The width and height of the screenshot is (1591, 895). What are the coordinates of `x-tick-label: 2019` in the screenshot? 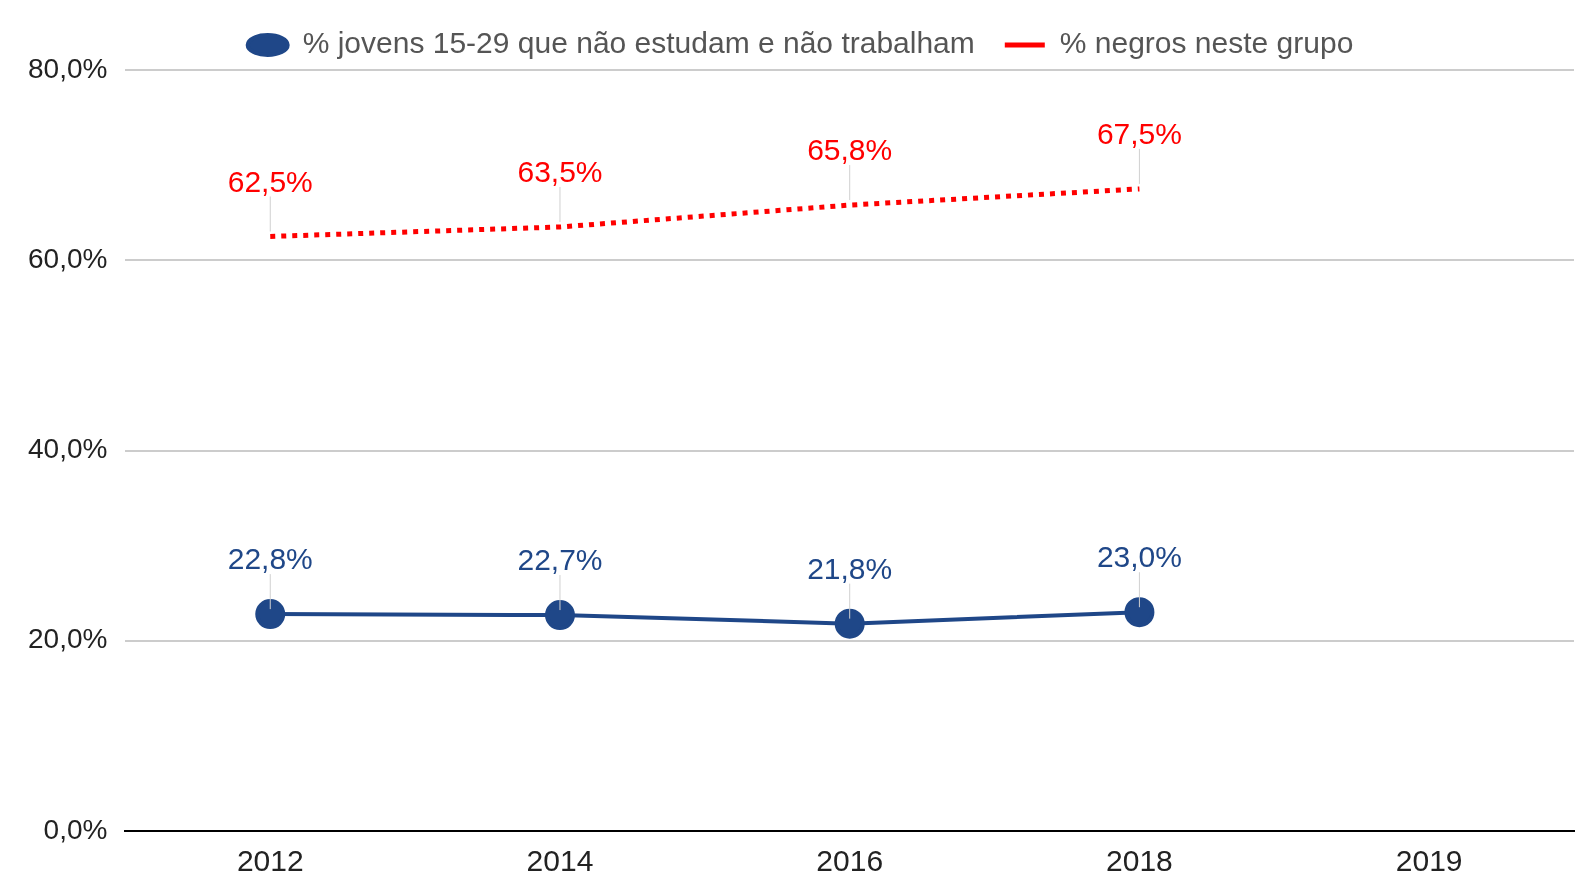 It's located at (1429, 861).